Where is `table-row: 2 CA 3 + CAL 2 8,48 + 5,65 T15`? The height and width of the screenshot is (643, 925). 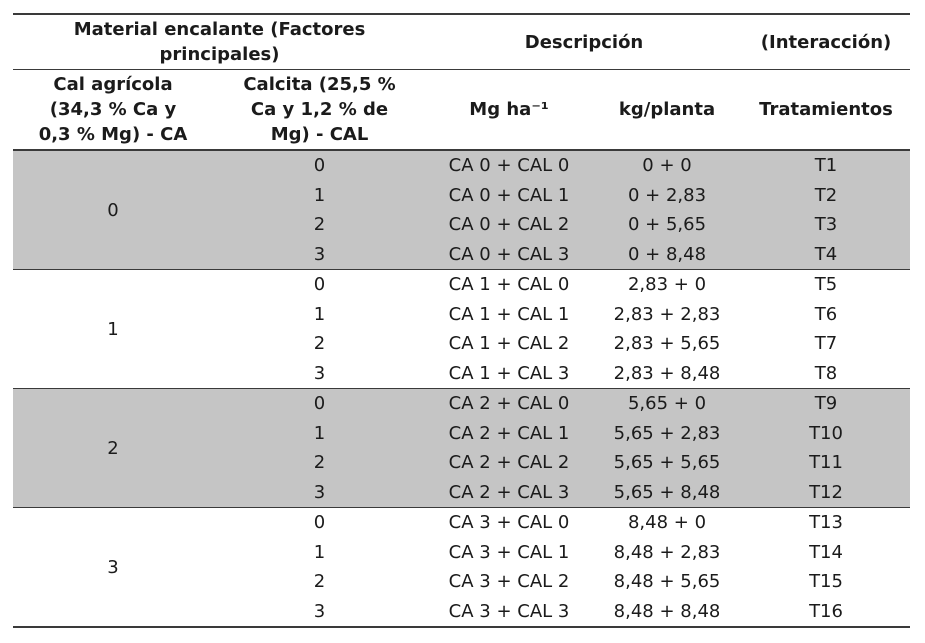
table-row: 2 CA 3 + CAL 2 8,48 + 5,65 T15 is located at coordinates (461, 582).